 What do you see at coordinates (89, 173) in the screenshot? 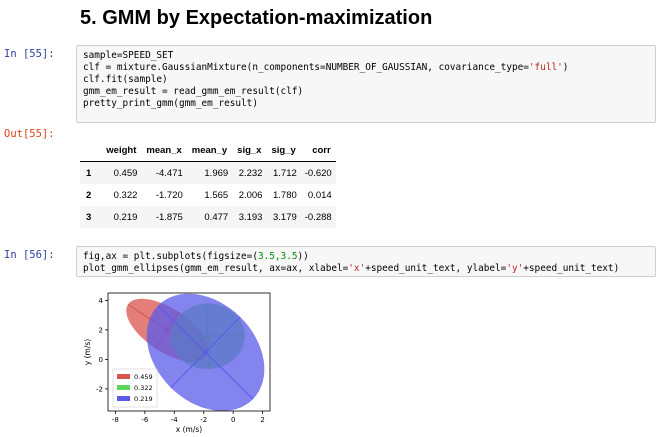
I see `row-index: 1` at bounding box center [89, 173].